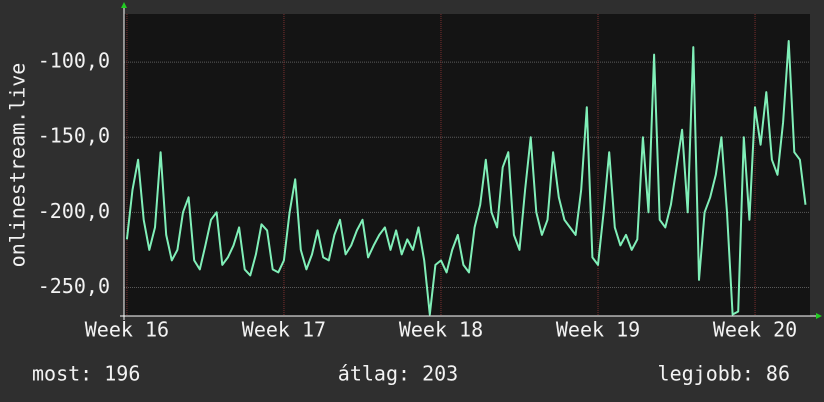 This screenshot has width=824, height=402. I want to click on x-tick-label: Week 18, so click(441, 330).